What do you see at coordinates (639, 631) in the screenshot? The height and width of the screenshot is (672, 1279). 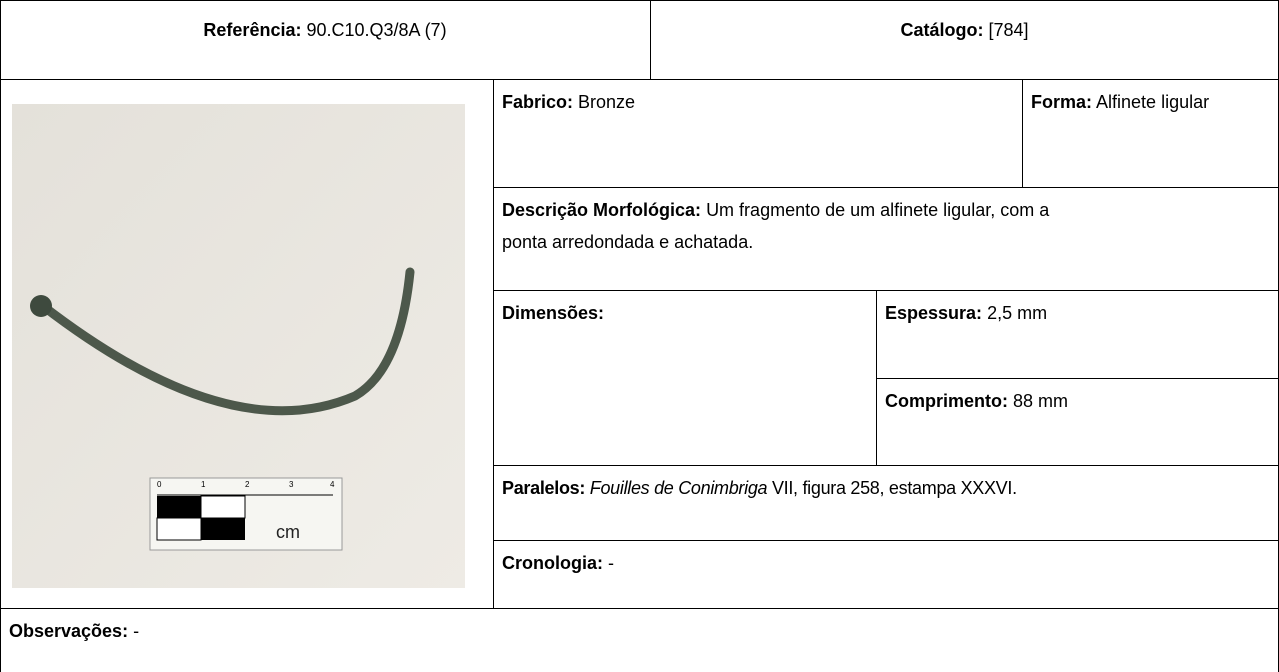 I see `observations: Observações: -` at bounding box center [639, 631].